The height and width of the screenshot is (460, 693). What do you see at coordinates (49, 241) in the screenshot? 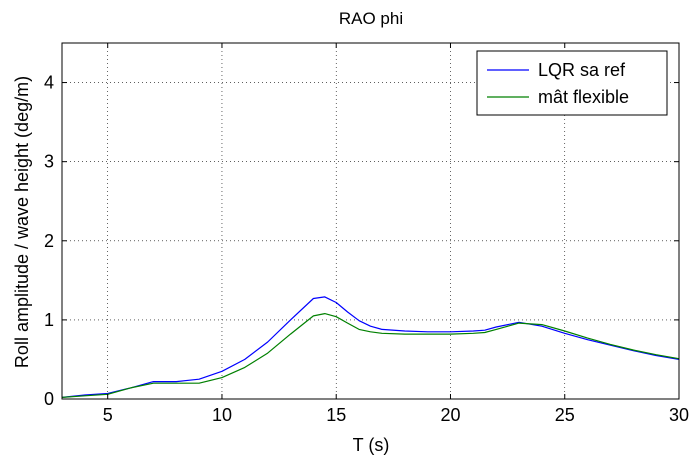
I see `y-tick-label: 2` at bounding box center [49, 241].